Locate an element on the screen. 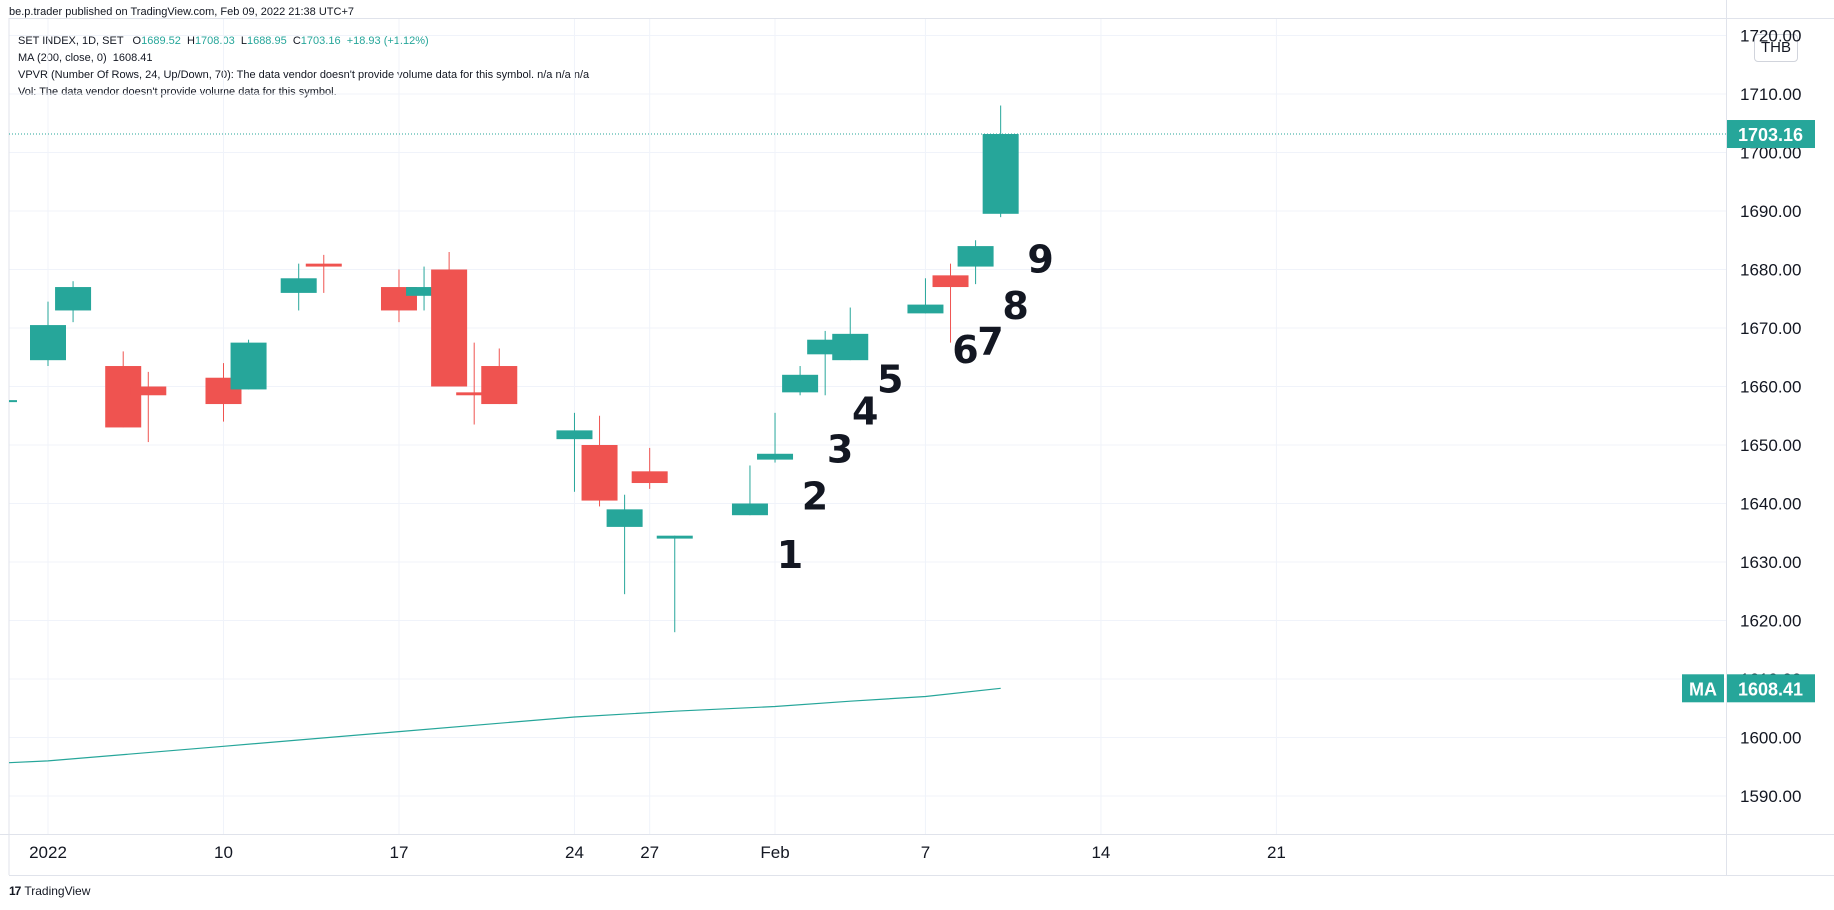 The height and width of the screenshot is (910, 1834). count-annotation: 3 is located at coordinates (840, 450).